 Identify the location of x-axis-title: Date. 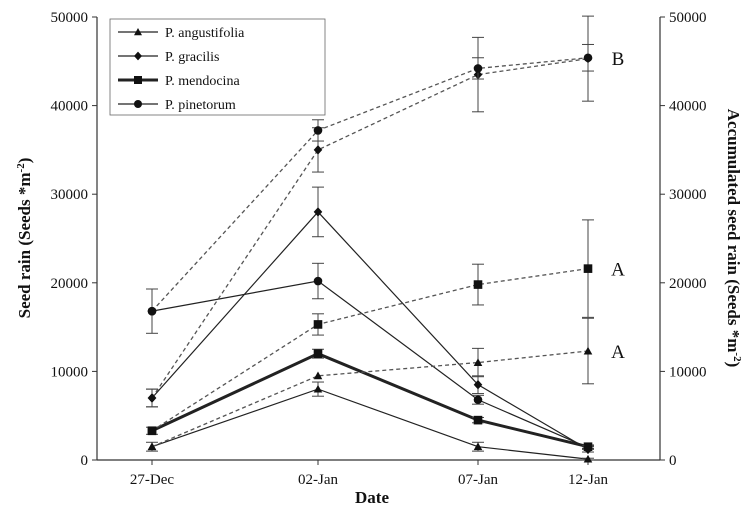
(372, 497).